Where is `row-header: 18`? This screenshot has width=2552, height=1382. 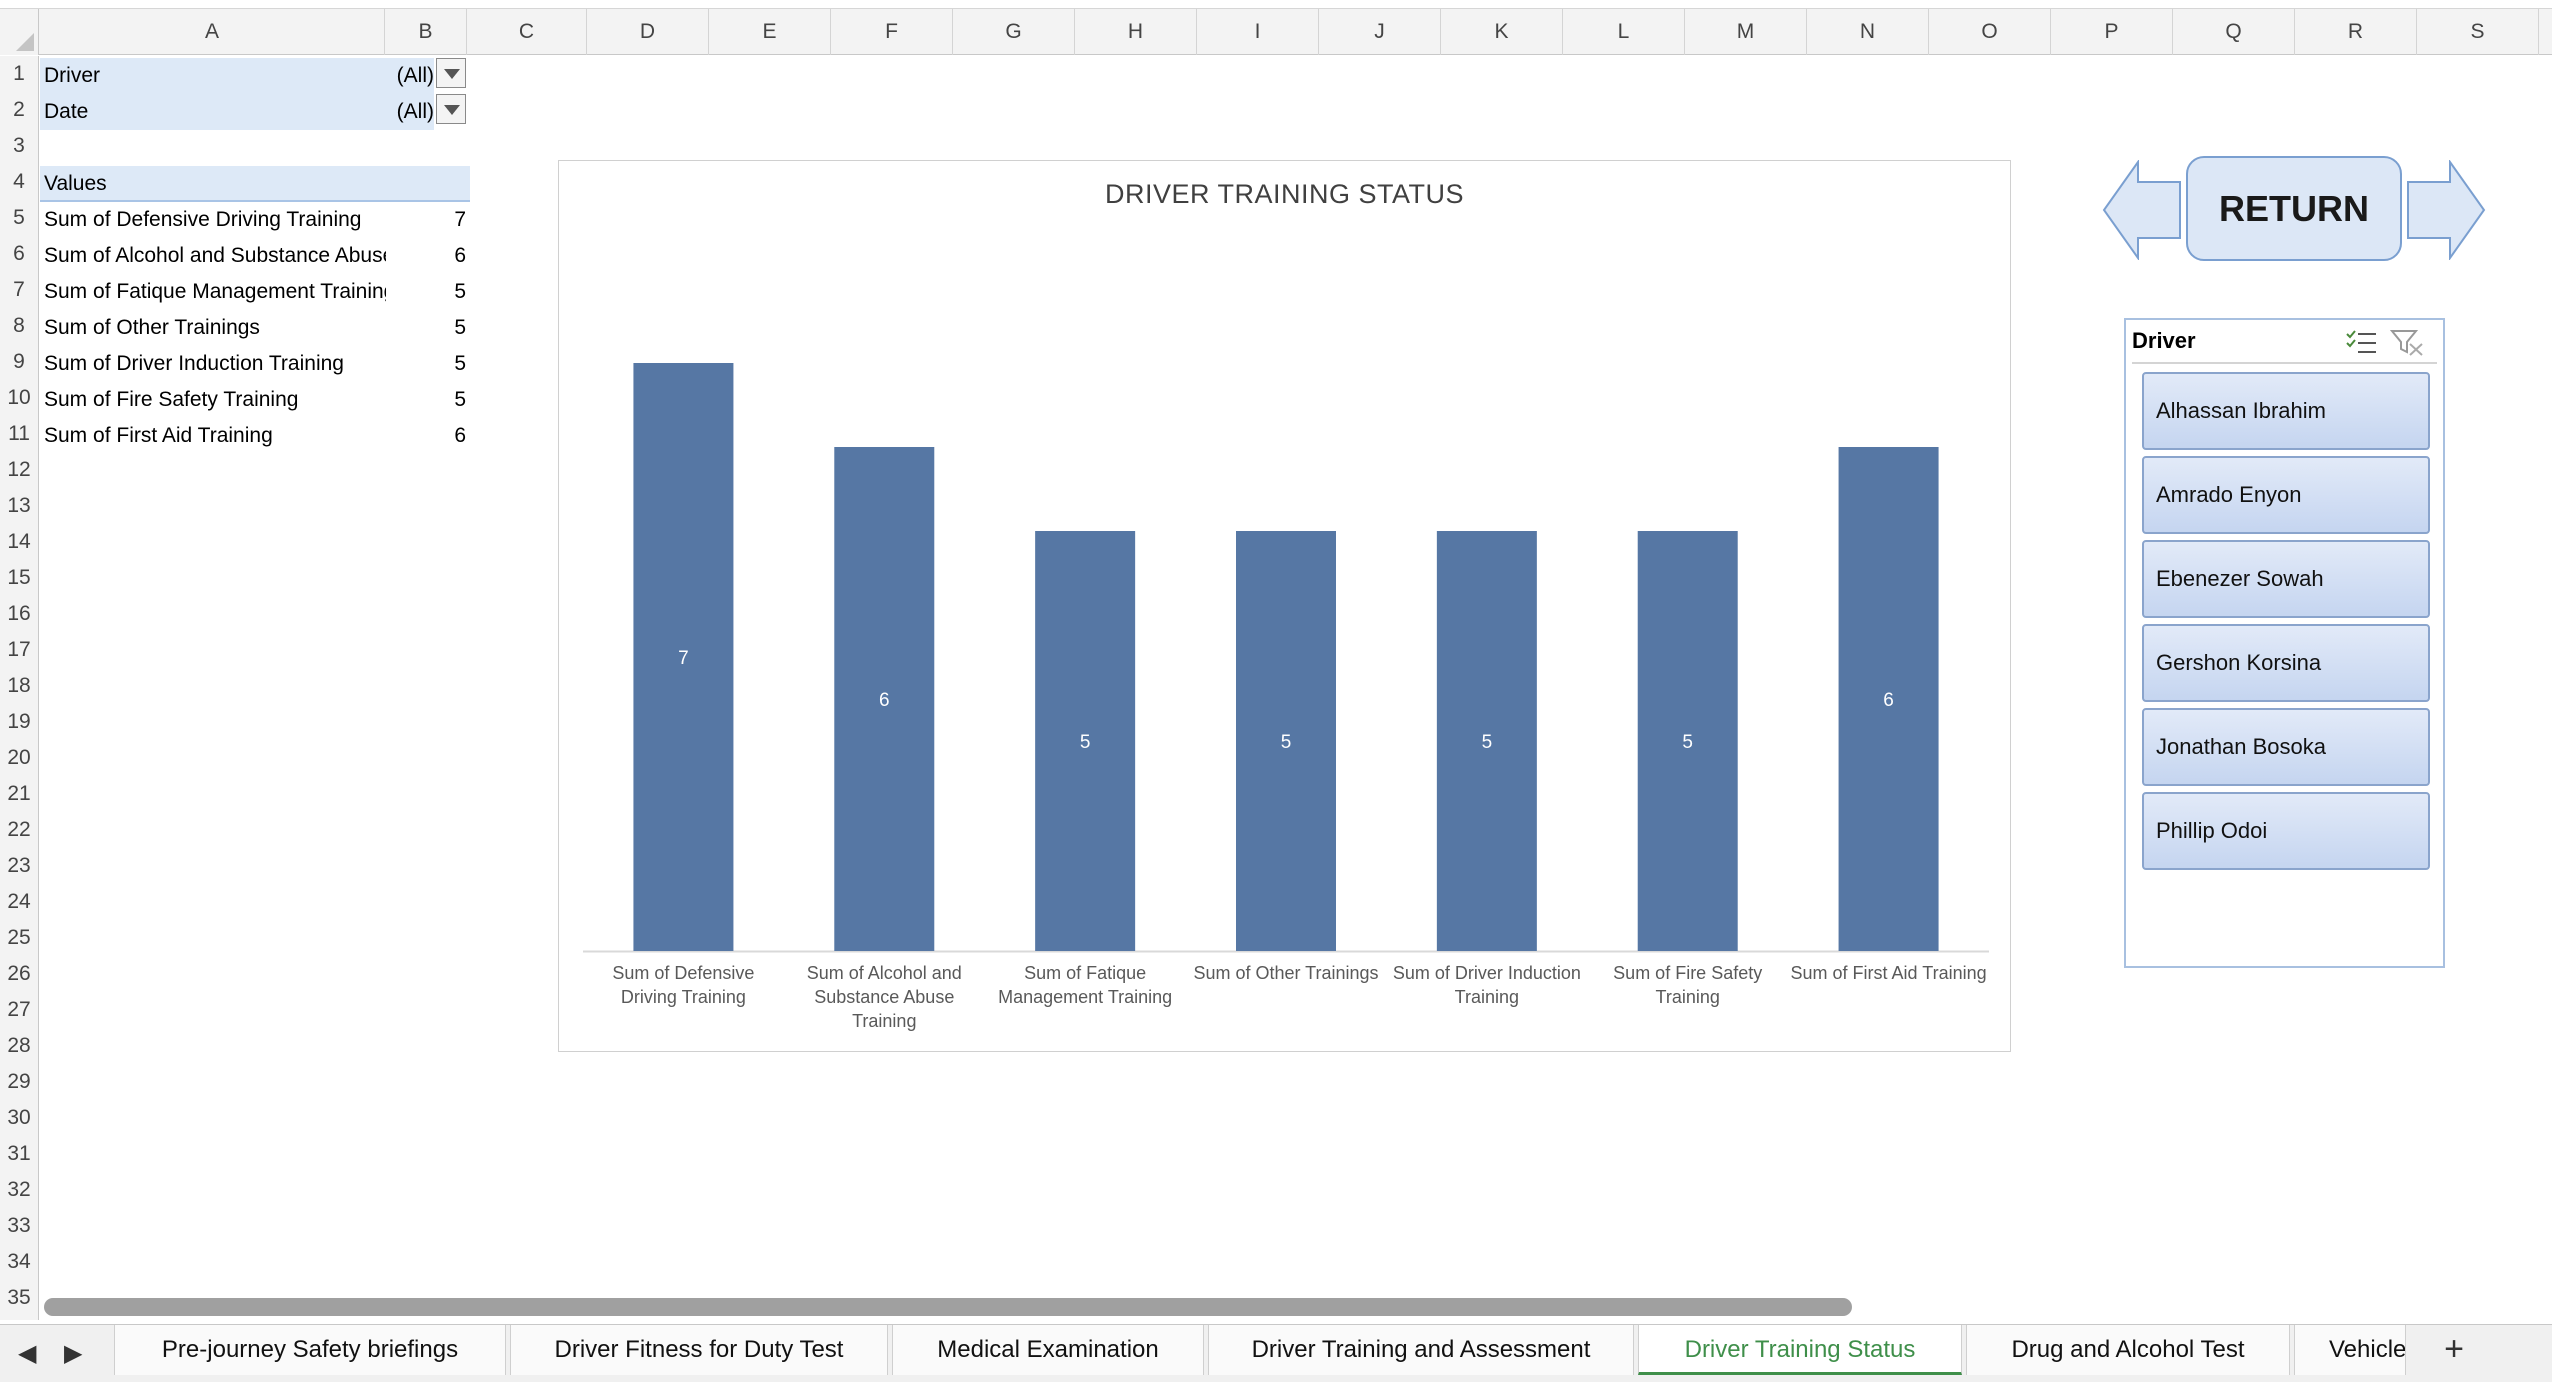 row-header: 18 is located at coordinates (19, 685).